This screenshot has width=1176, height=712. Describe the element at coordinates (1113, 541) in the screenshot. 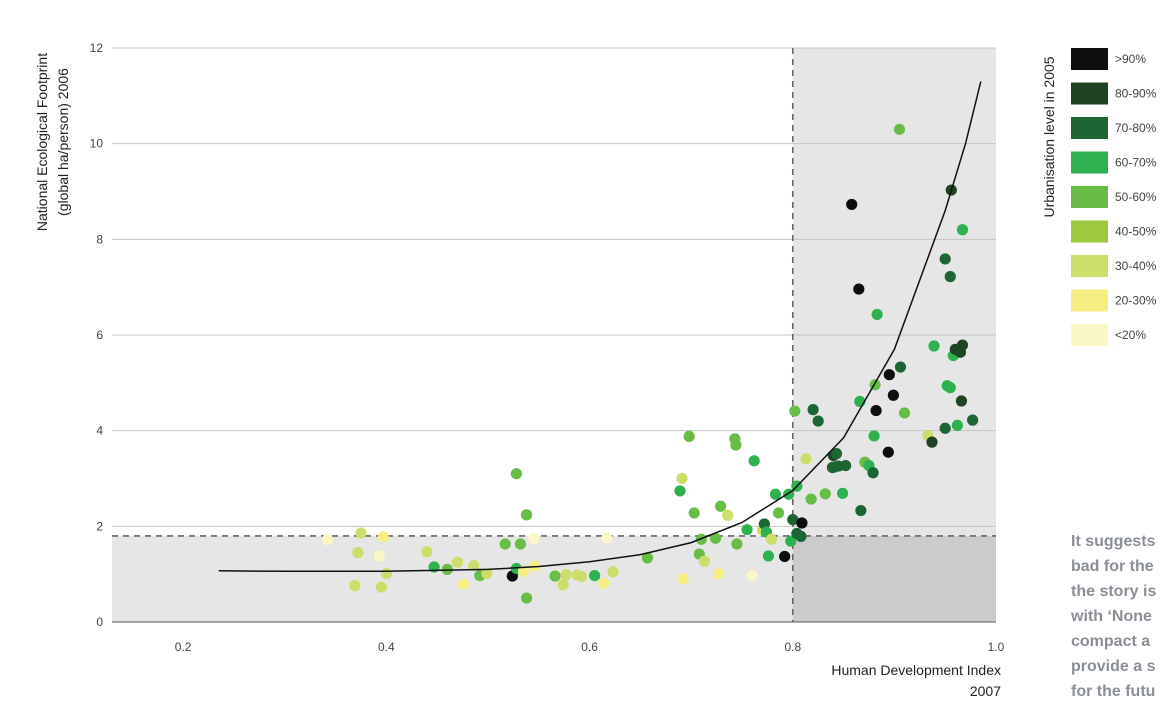

I see `side-text-line: It suggests` at that location.